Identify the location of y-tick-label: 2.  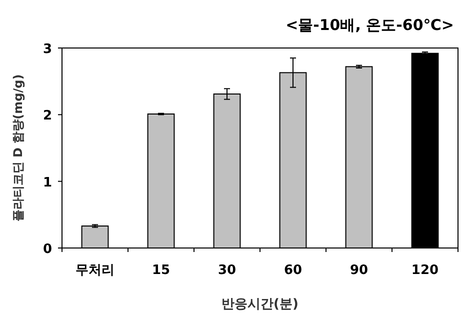
(47, 116).